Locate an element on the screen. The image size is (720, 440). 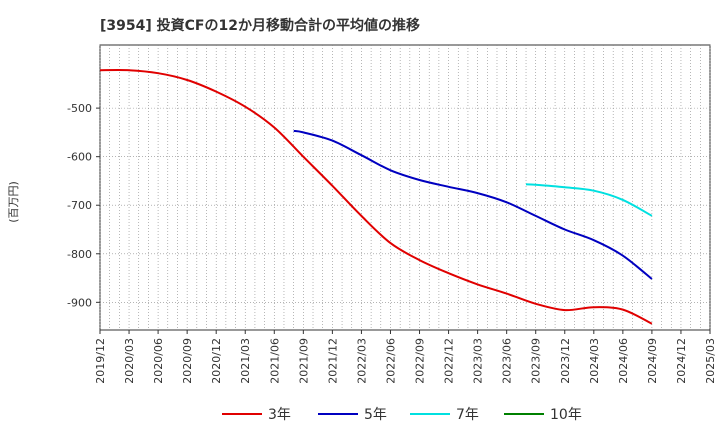
y-tick-label: -500 is located at coordinates (79, 108).